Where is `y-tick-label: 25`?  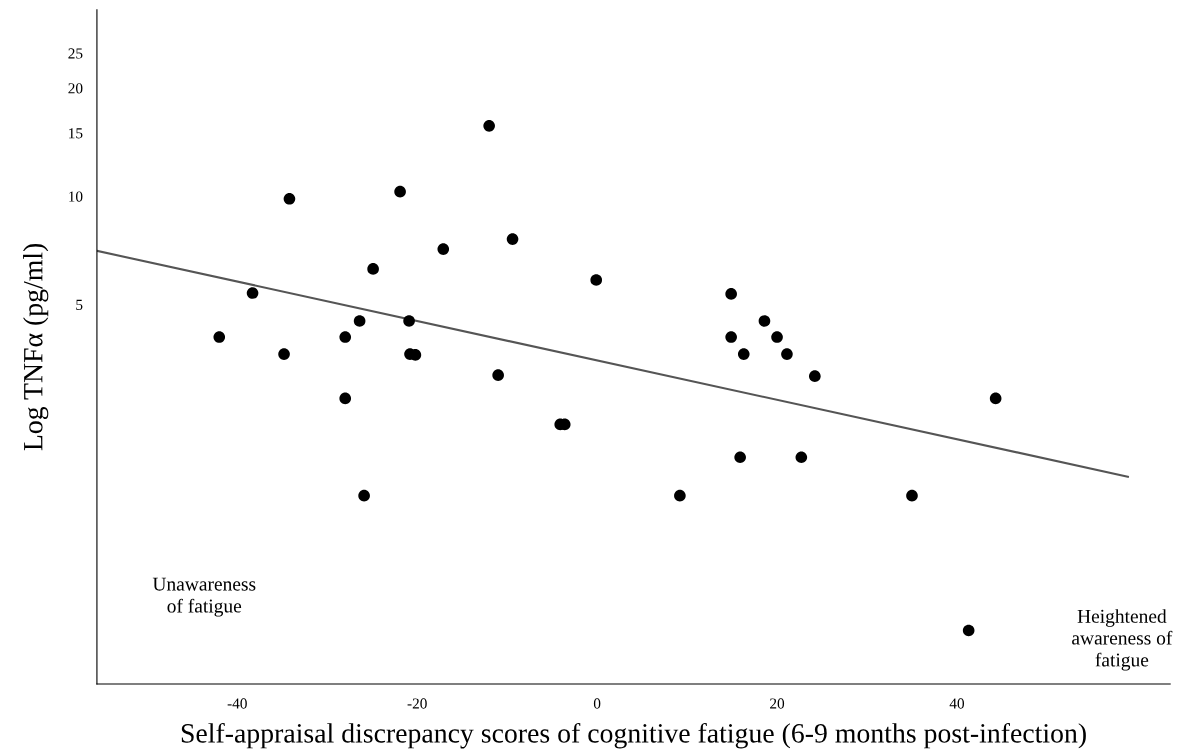 y-tick-label: 25 is located at coordinates (75, 53).